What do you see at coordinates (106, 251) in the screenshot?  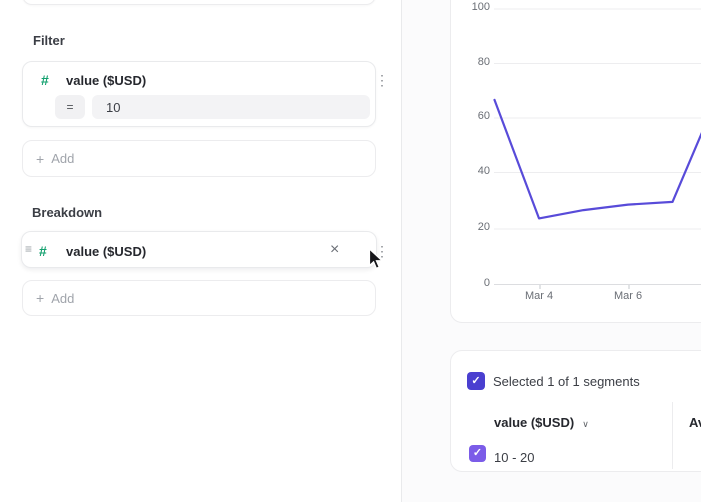 I see `breakdown-property-label: value ($USD)` at bounding box center [106, 251].